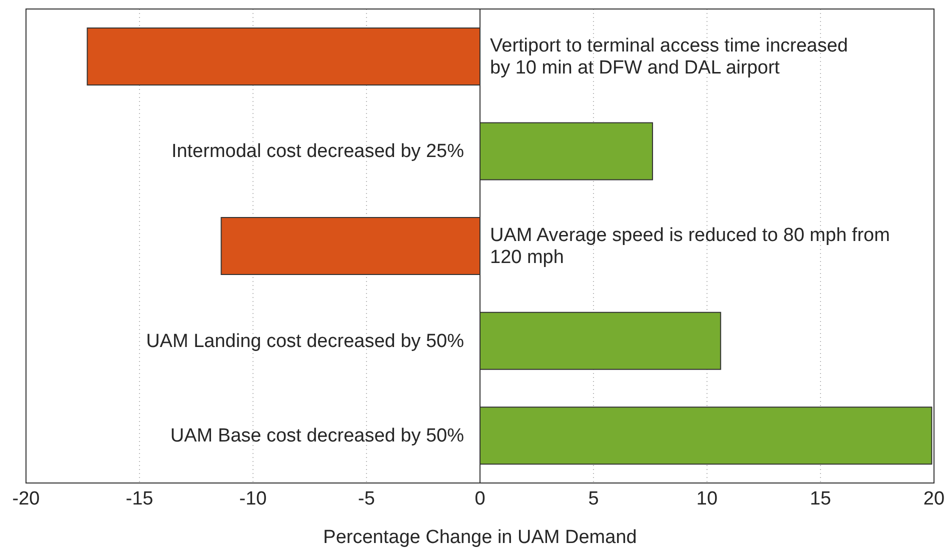  Describe the element at coordinates (140, 499) in the screenshot. I see `x-tick-label: -15` at that location.